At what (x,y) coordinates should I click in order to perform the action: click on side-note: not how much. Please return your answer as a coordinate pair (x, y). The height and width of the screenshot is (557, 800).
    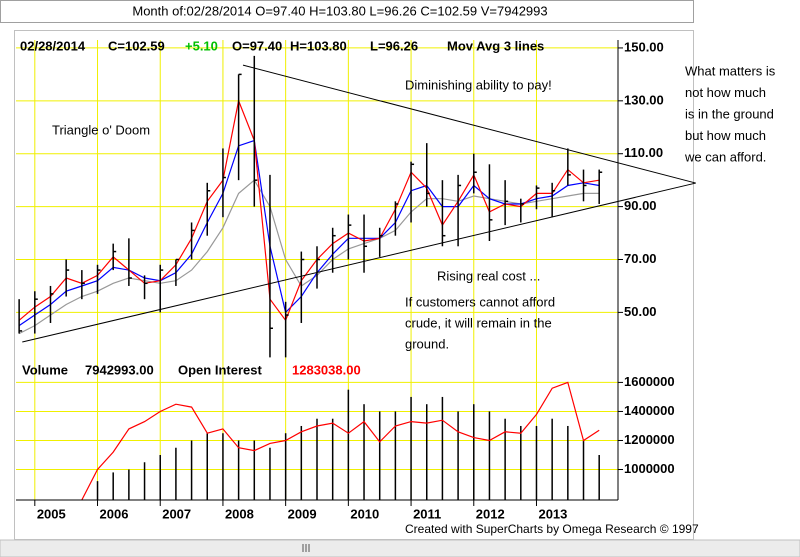
    Looking at the image, I should click on (725, 92).